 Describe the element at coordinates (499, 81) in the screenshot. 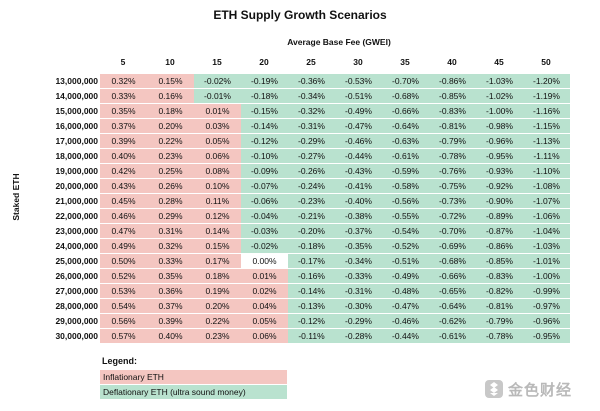

I see `heatmap-cell: -1.03%` at that location.